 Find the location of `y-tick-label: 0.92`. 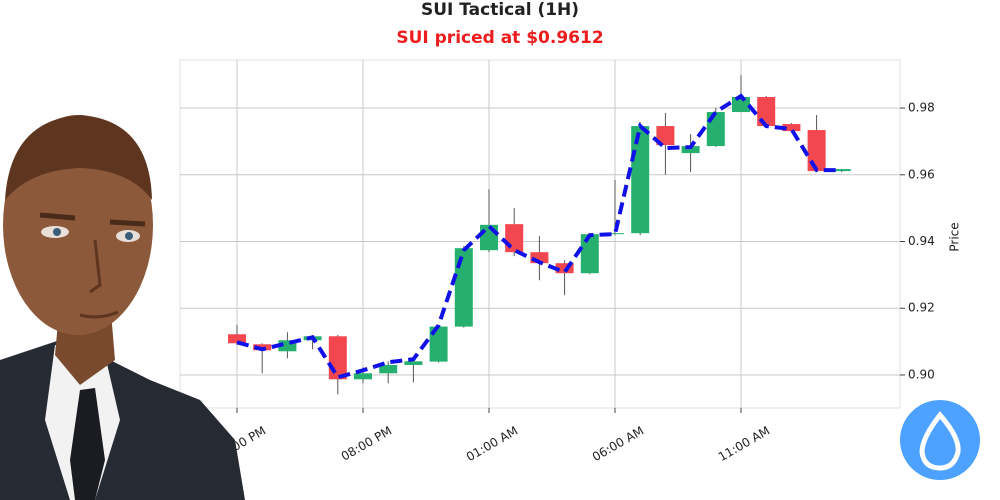

y-tick-label: 0.92 is located at coordinates (921, 308).